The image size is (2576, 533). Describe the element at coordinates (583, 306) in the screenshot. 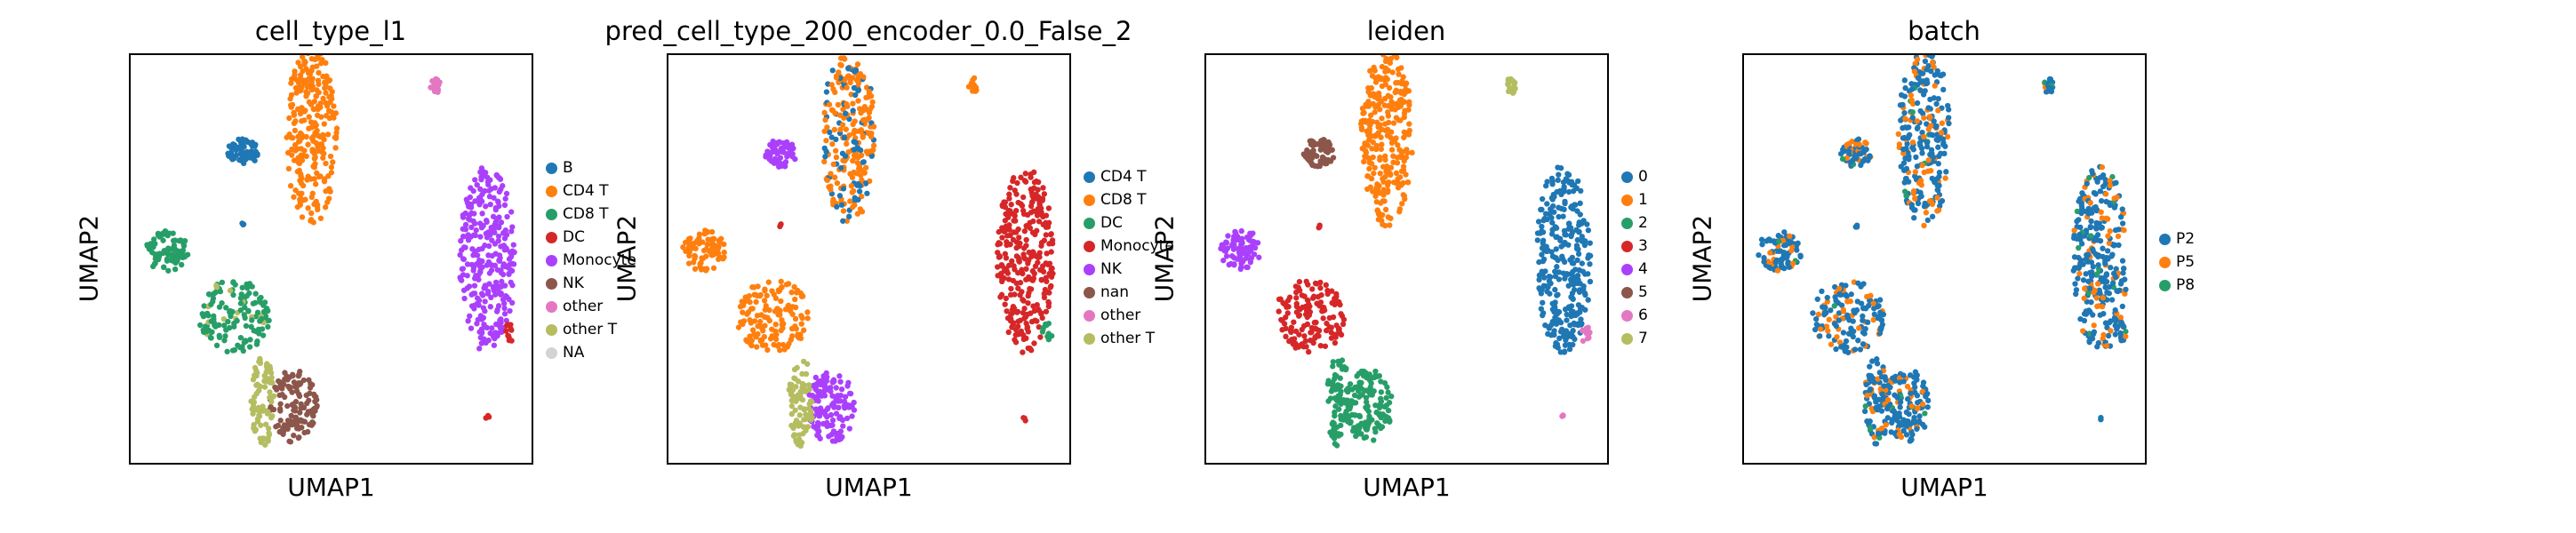

I see `legend-label: other` at that location.